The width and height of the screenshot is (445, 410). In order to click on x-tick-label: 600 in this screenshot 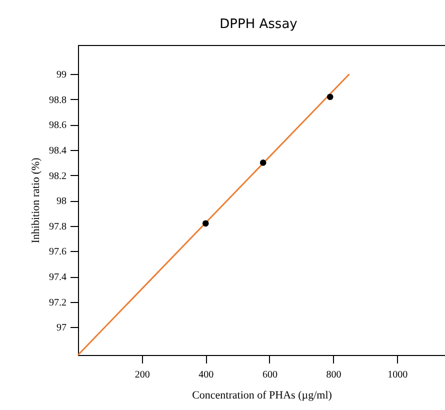, I will do `click(270, 375)`.